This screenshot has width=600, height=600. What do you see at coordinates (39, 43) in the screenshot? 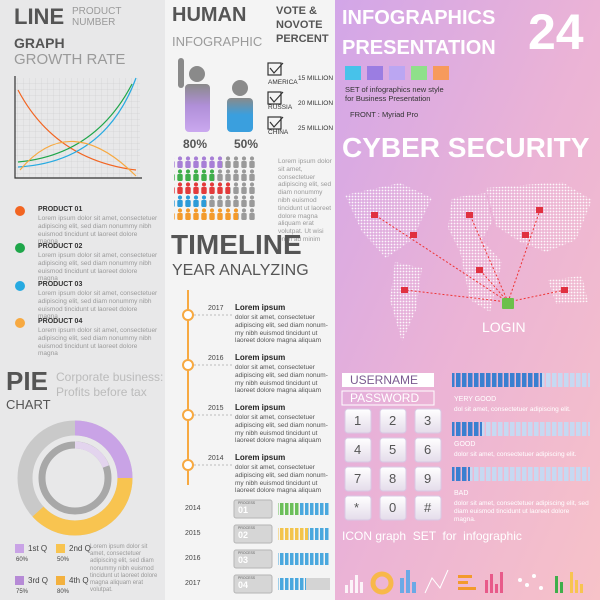
I see `heading: GRAPH` at bounding box center [39, 43].